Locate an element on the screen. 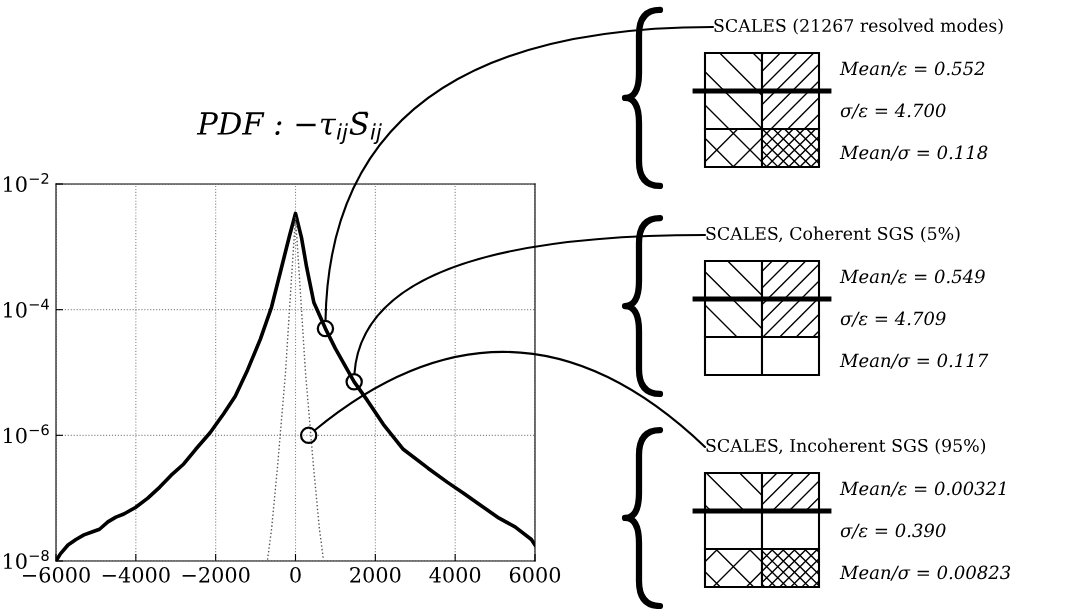 This screenshot has width=1083, height=609. line-series is located at coordinates (295, 388).